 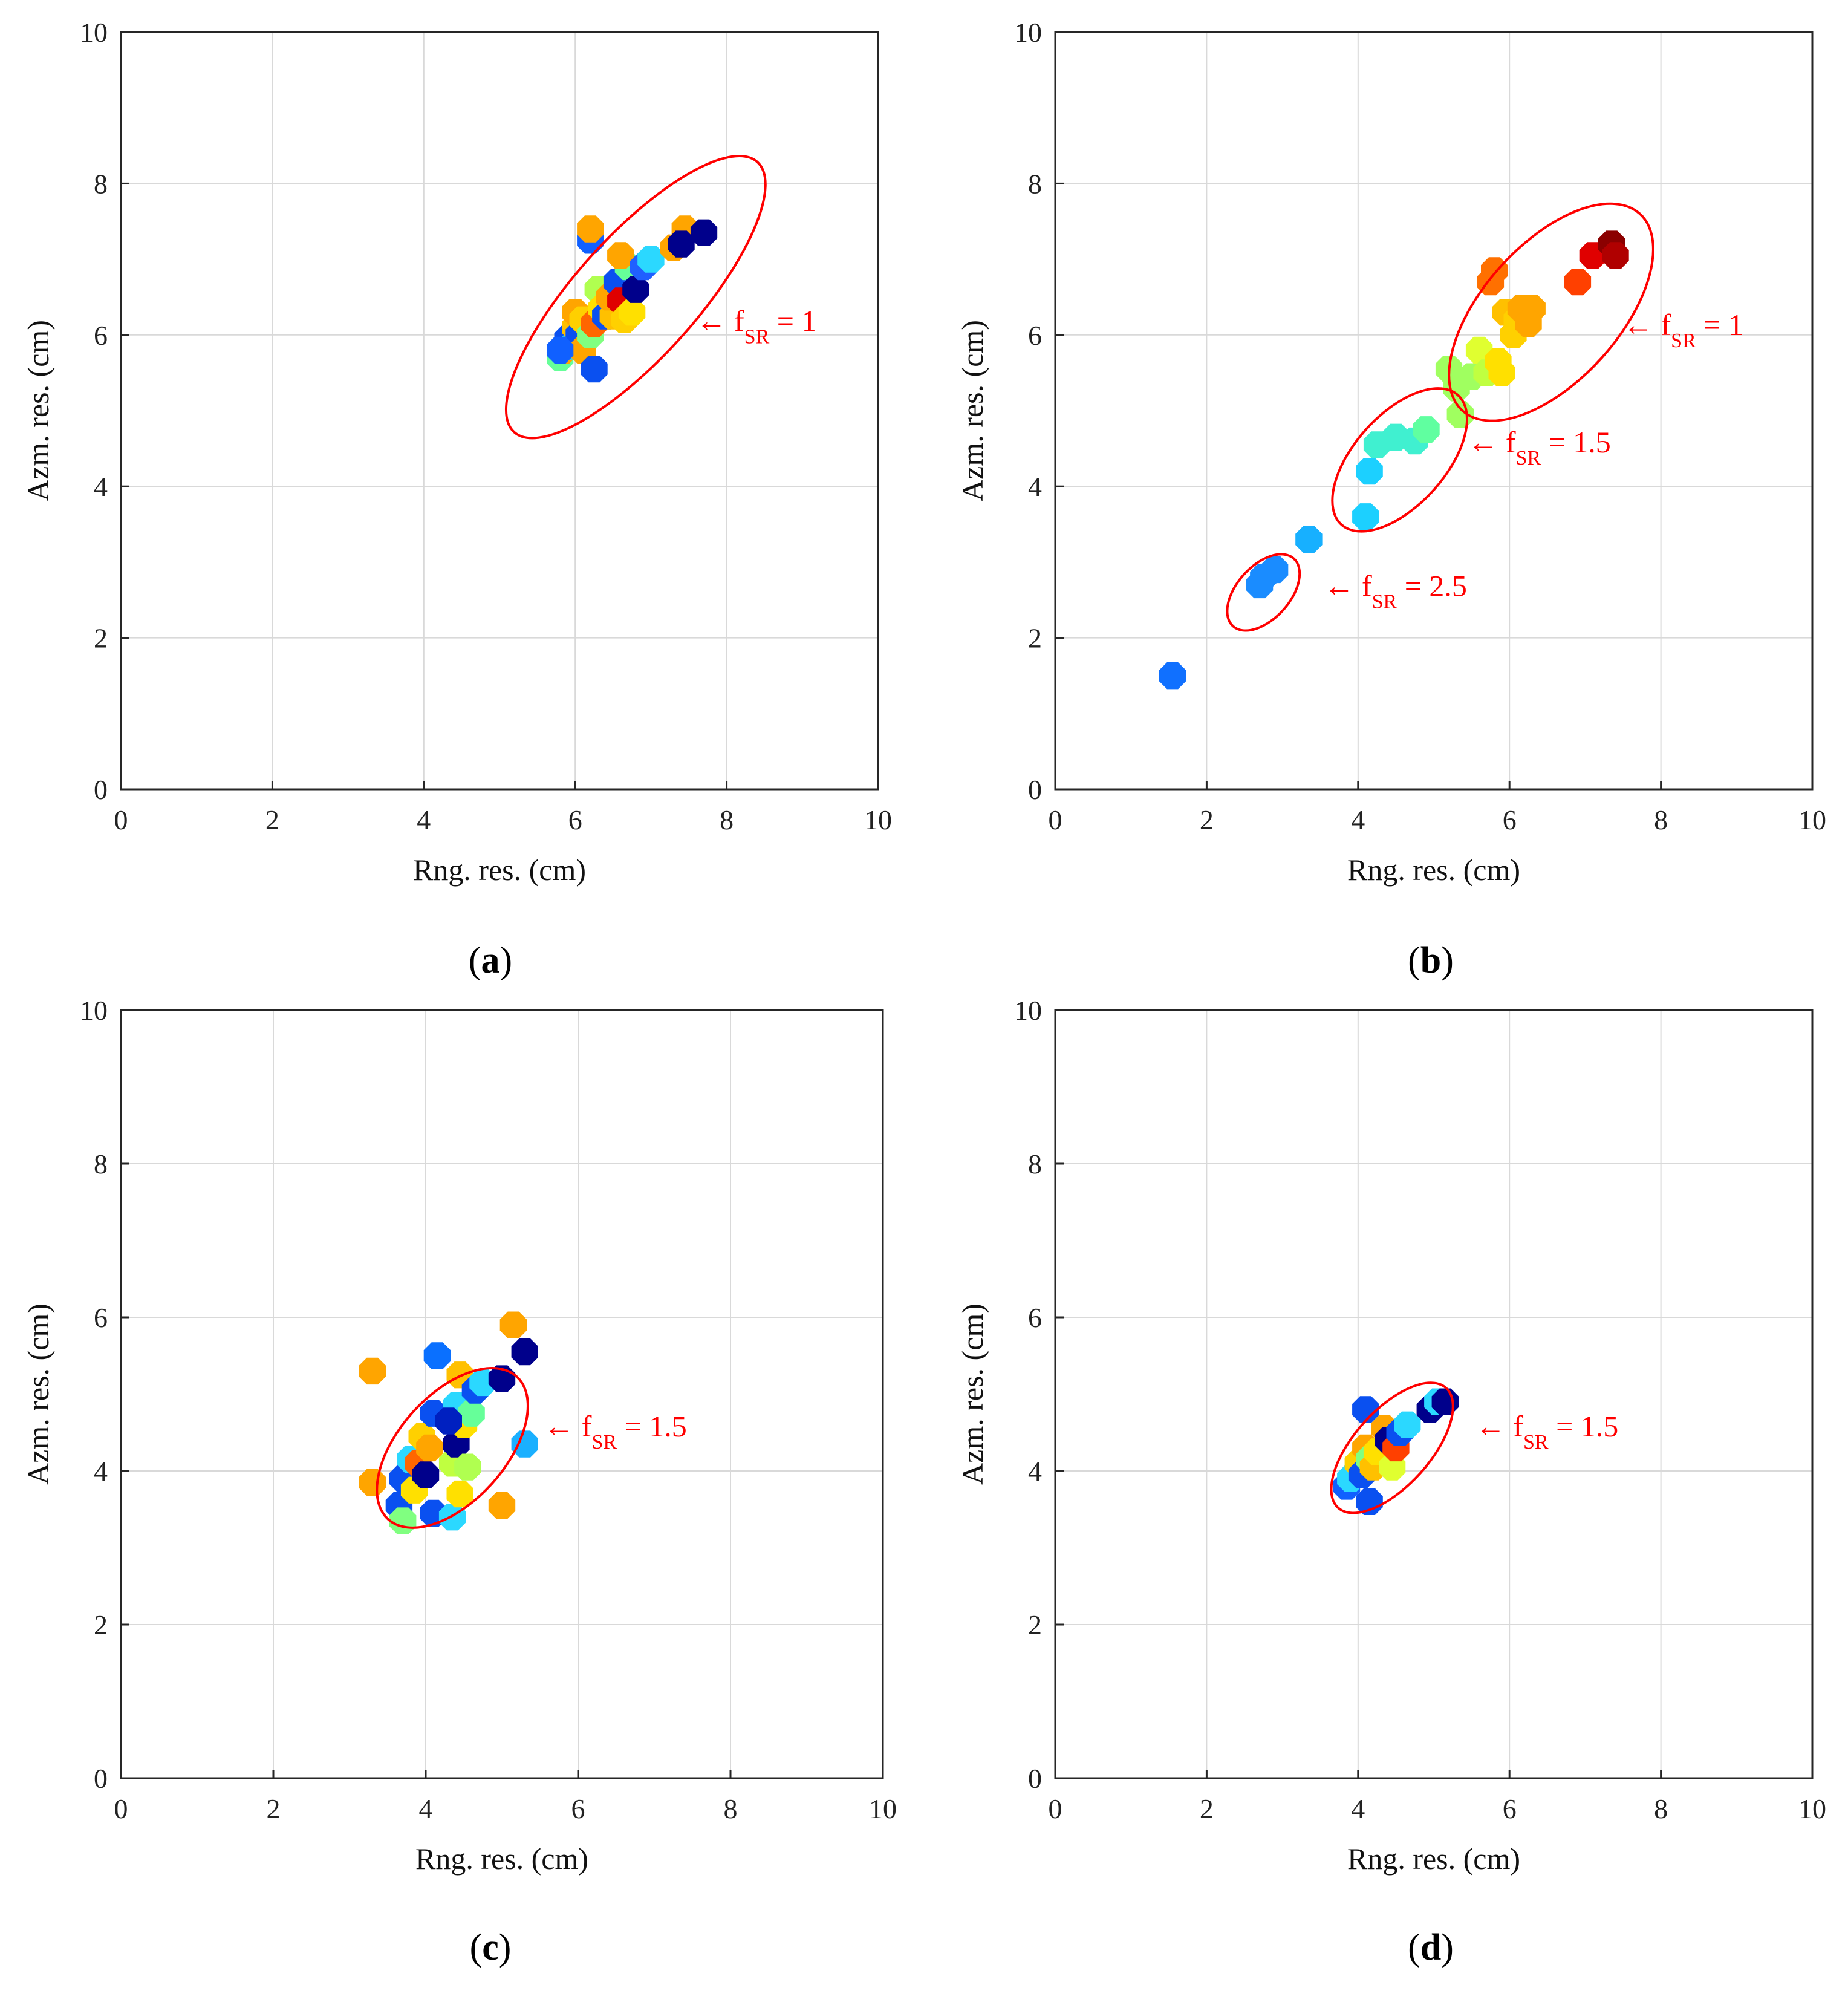 What do you see at coordinates (1395, 591) in the screenshot?
I see `fsr-annotation: ← fSR = 2.5` at bounding box center [1395, 591].